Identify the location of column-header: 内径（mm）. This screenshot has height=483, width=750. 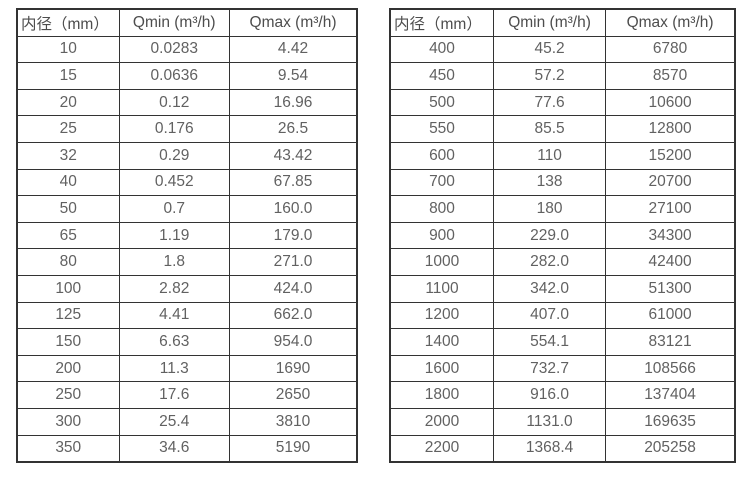
(441, 22).